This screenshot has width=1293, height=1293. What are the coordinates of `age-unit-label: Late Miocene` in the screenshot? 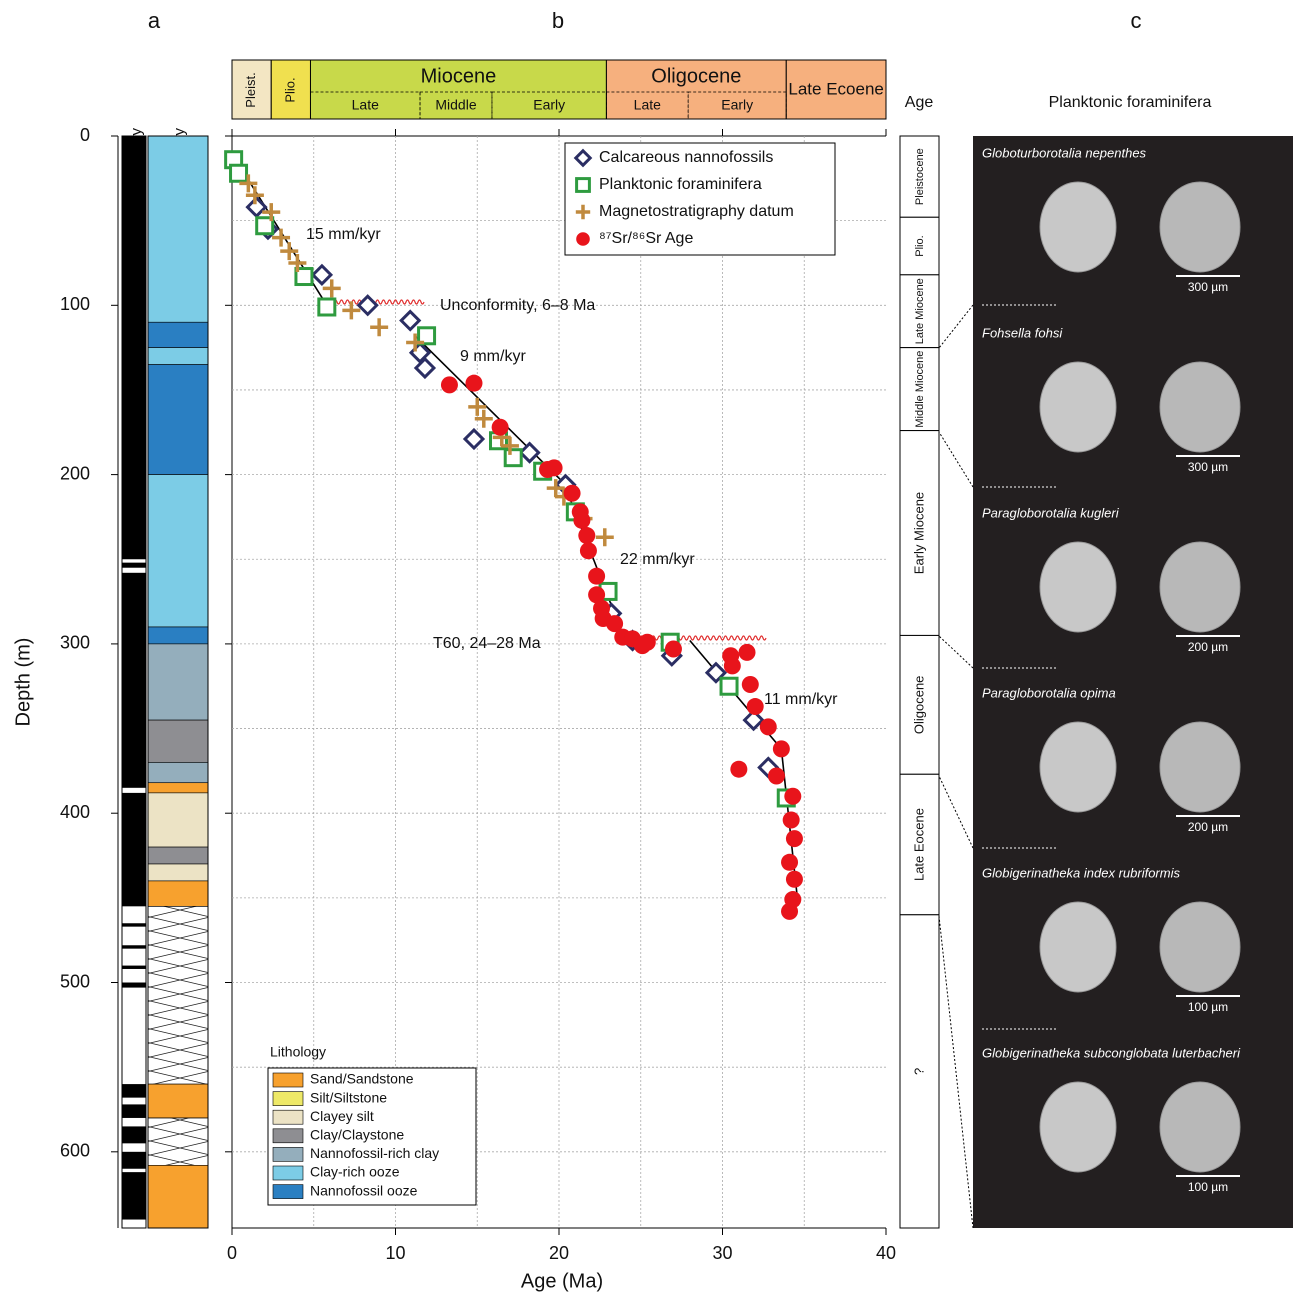 It's located at (920, 311).